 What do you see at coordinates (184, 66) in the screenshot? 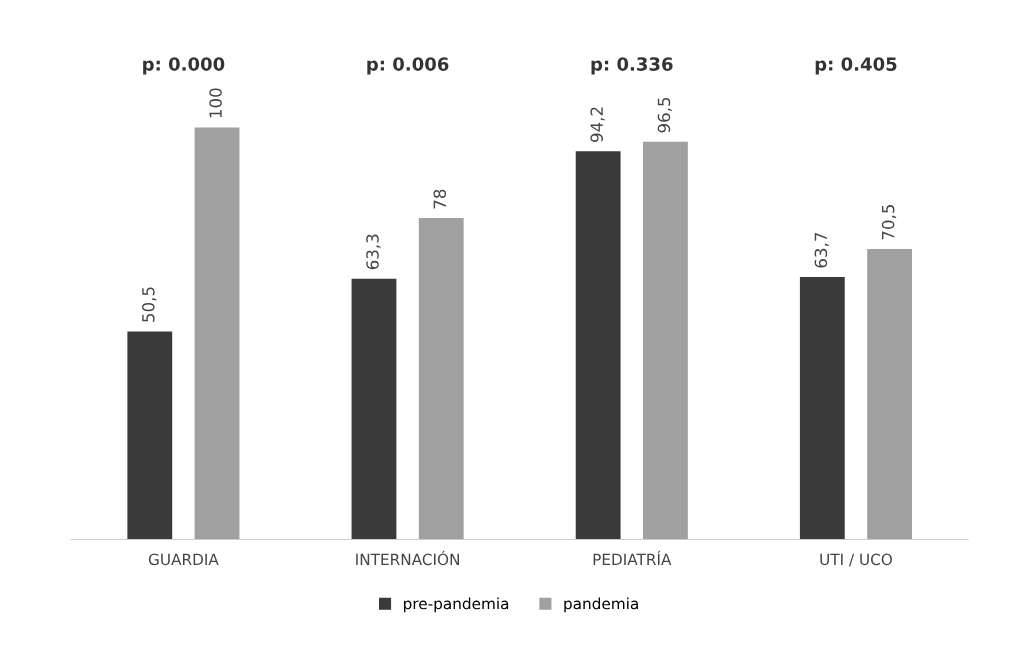
I see `text: p: 0.000` at bounding box center [184, 66].